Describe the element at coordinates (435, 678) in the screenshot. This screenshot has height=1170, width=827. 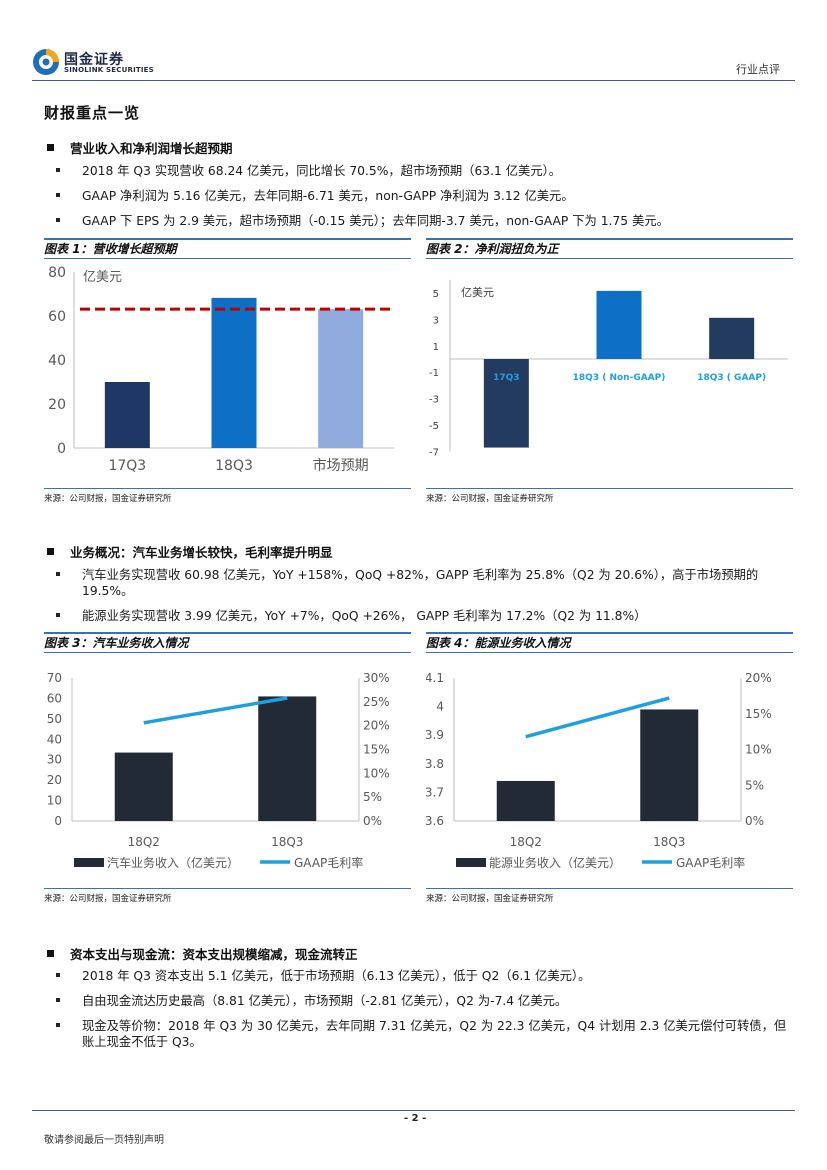
I see `y-left-tick-label: 4.1` at that location.